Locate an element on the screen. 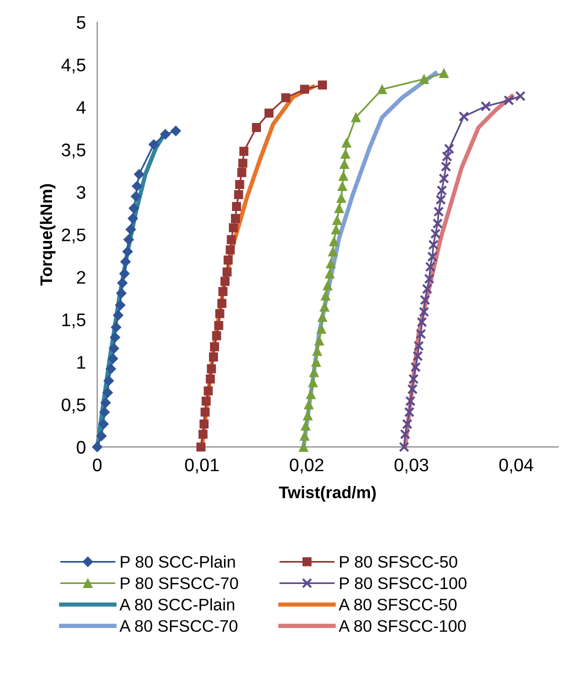 This screenshot has height=693, width=562. y-axis-title: Torque(kNm) is located at coordinates (48, 235).